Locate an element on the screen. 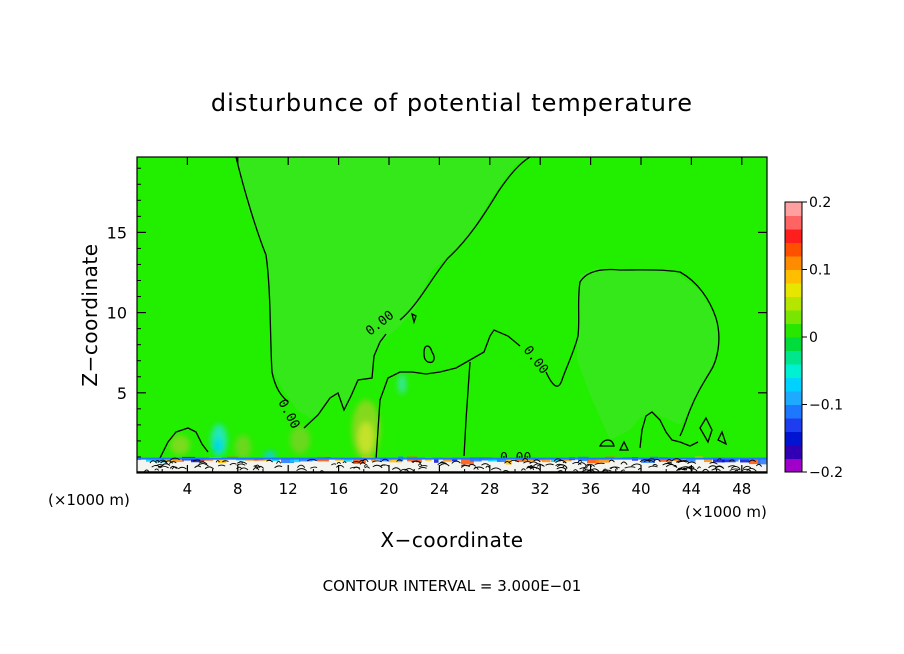 This screenshot has width=904, height=654. x-tick-label-8: 8 is located at coordinates (238, 489).